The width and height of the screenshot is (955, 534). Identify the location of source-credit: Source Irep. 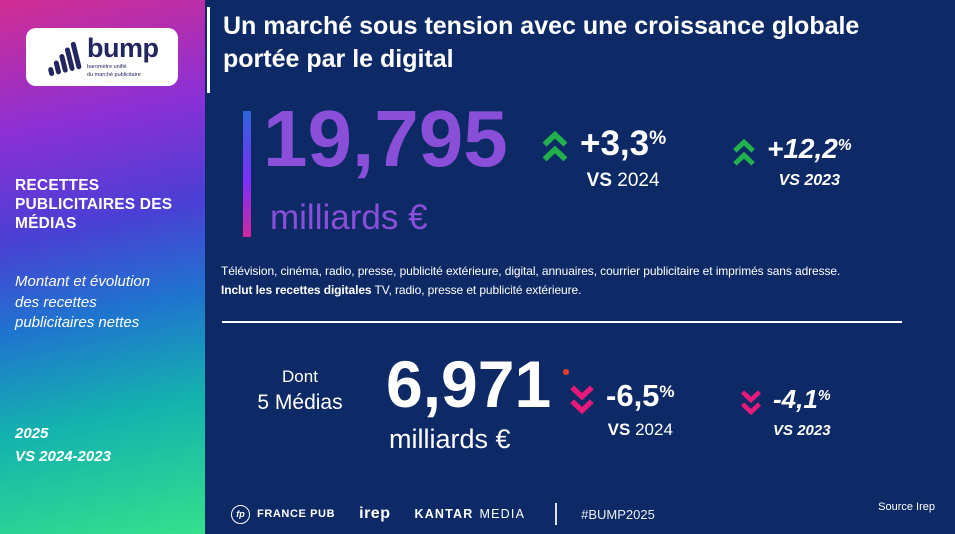
(906, 507).